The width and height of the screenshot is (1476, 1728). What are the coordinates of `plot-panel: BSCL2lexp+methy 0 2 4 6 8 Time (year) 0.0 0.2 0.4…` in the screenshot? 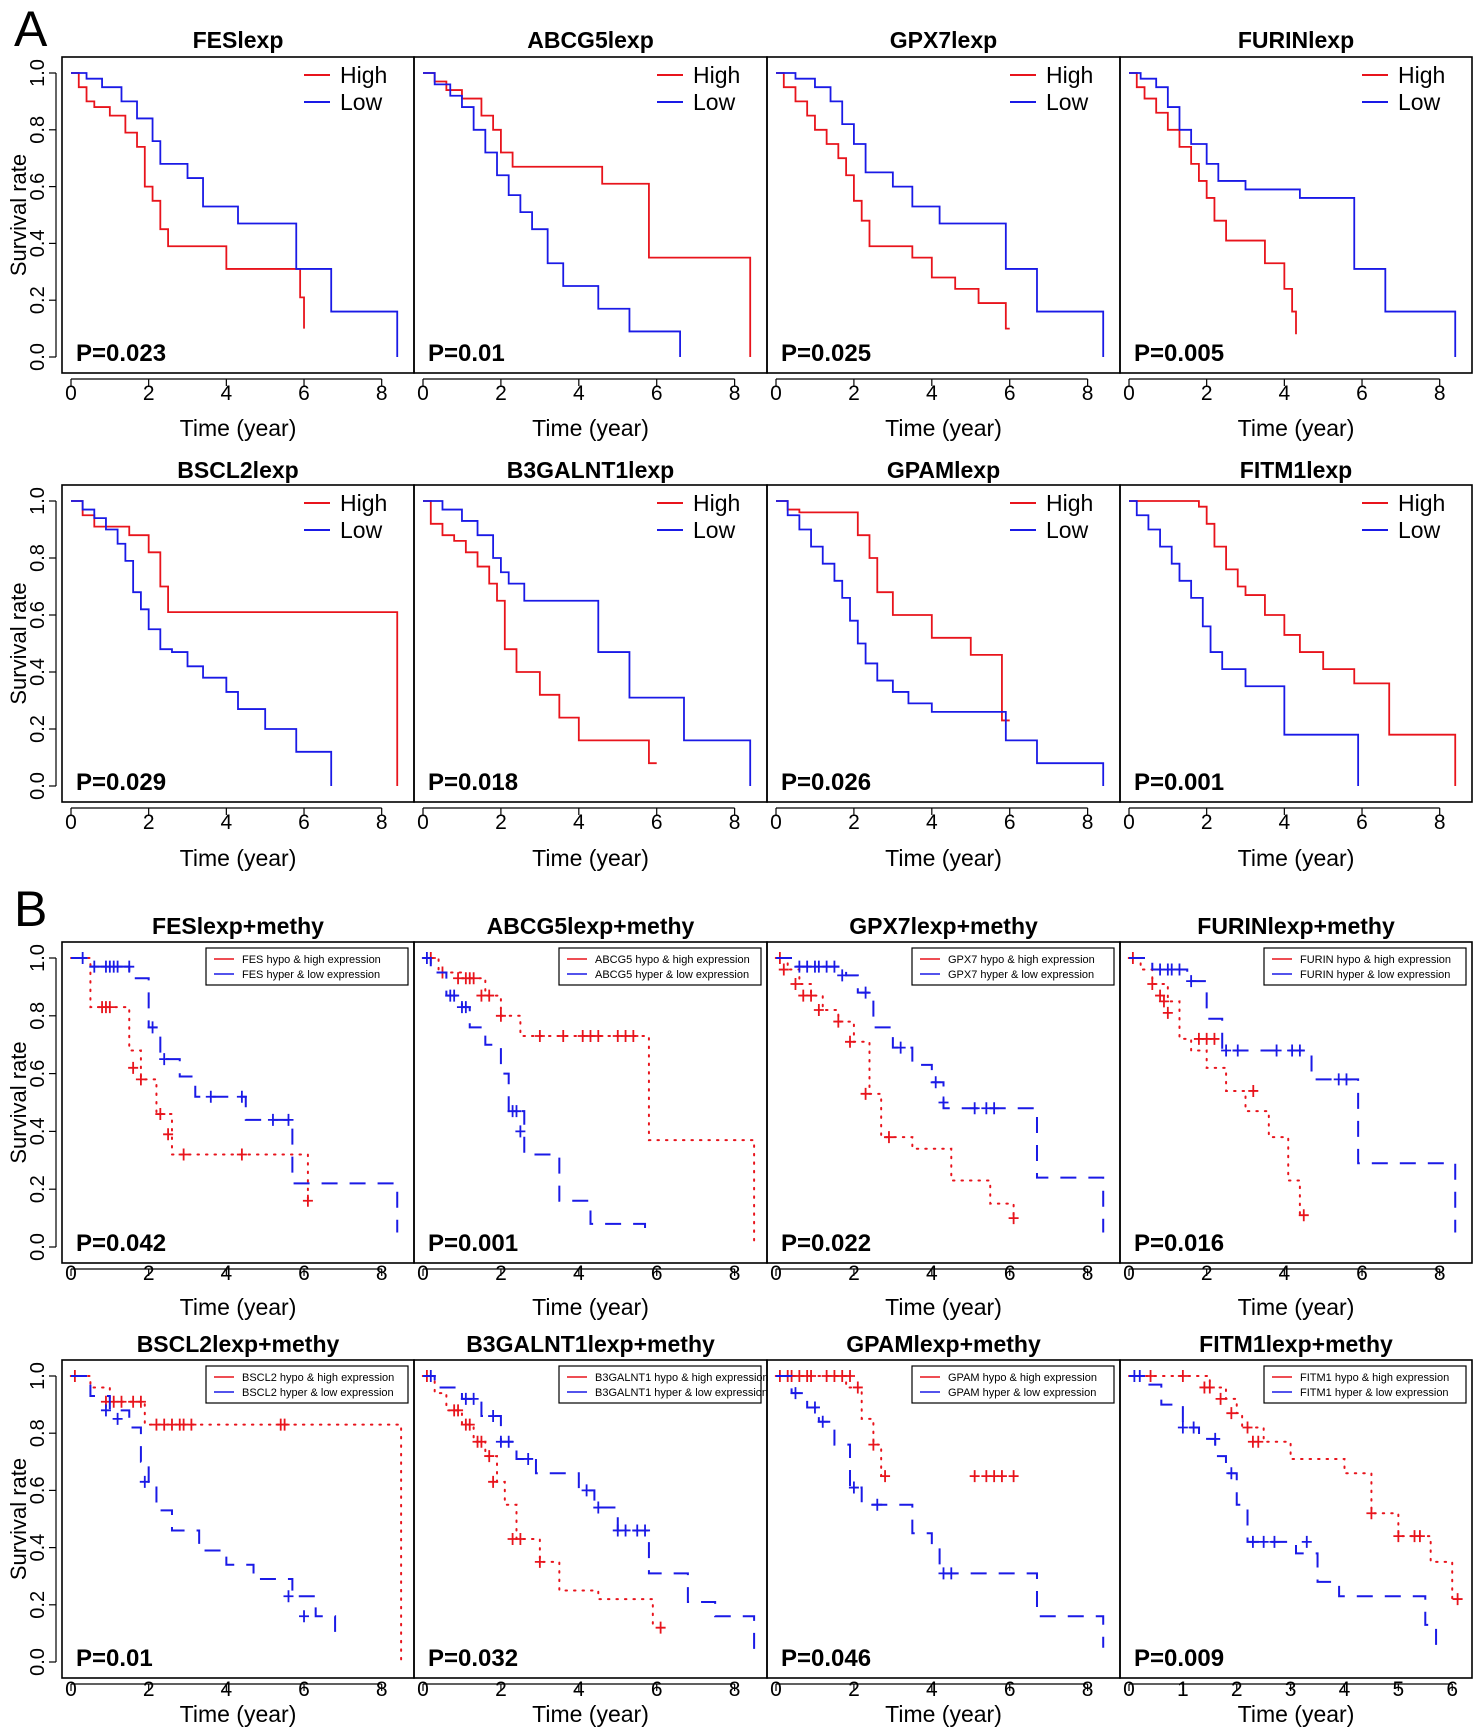 It's located at (221, 1529).